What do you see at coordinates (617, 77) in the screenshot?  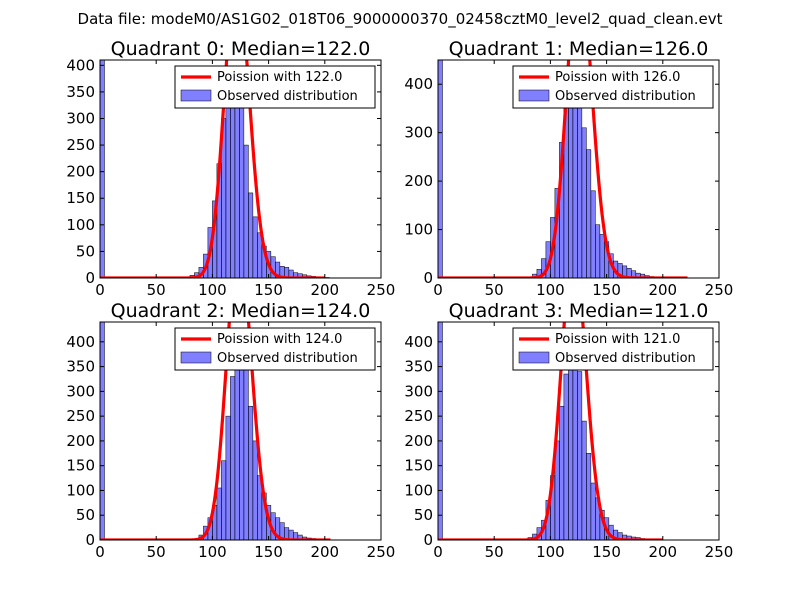 I see `legend-label-poisson: Poission with 126.0` at bounding box center [617, 77].